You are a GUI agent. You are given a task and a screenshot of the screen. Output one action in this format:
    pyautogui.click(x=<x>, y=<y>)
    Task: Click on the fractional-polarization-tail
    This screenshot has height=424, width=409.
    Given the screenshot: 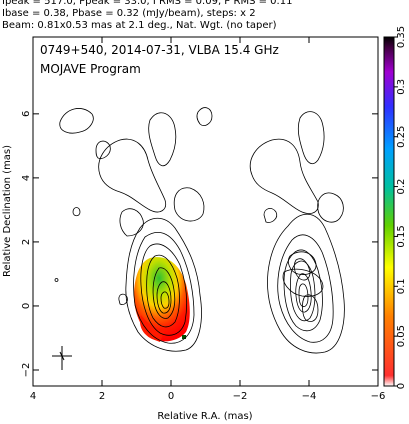 What is the action you would take?
    pyautogui.click(x=152, y=328)
    